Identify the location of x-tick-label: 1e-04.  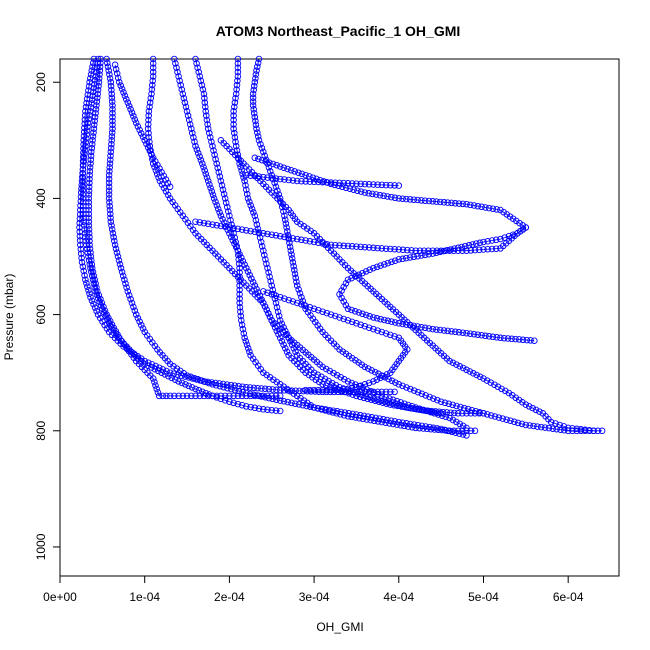
(144, 597).